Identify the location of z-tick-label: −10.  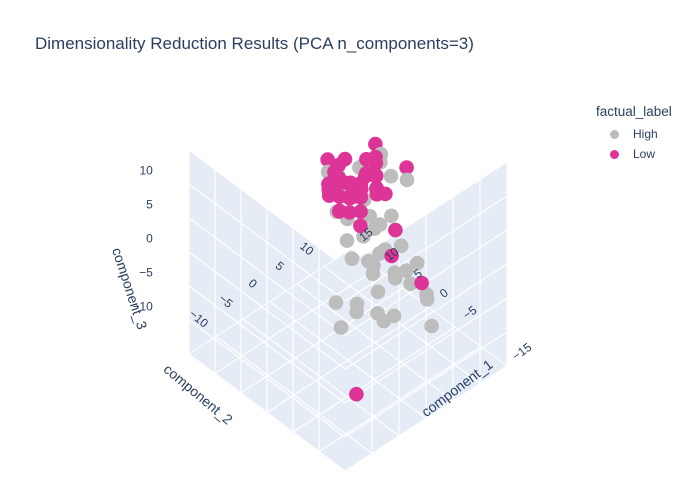
(142, 306).